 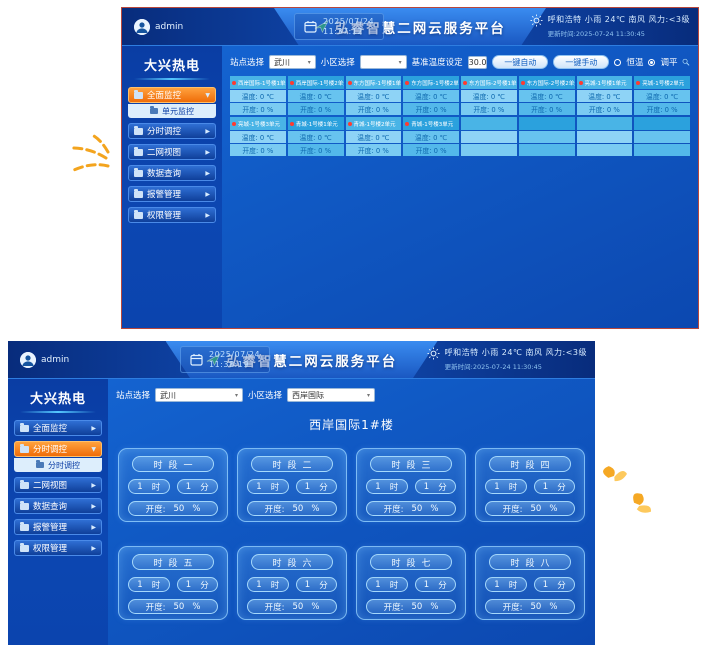 What do you see at coordinates (172, 111) in the screenshot?
I see `sidebar-subitem-unit-monitoring: 单元监控` at bounding box center [172, 111].